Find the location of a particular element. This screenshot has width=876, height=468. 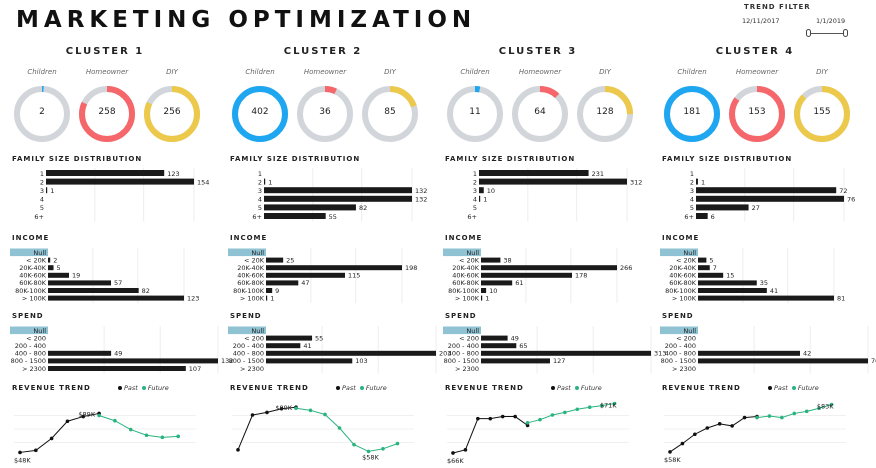

trend-filter-track is located at coordinates (827, 33).